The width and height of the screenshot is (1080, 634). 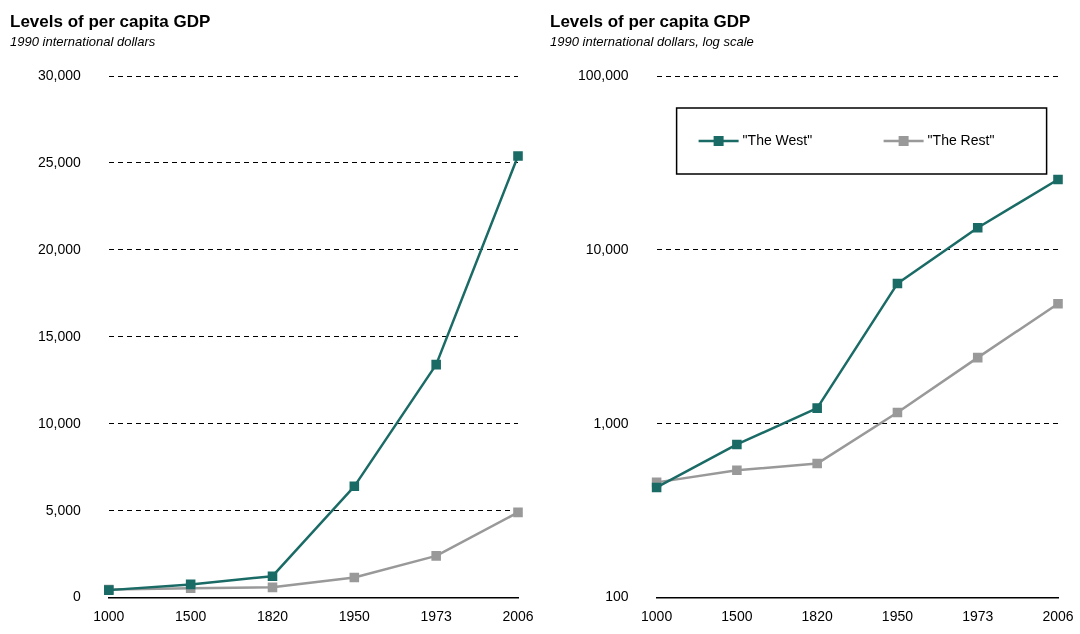 What do you see at coordinates (611, 422) in the screenshot?
I see `y-tick-label: 1,000` at bounding box center [611, 422].